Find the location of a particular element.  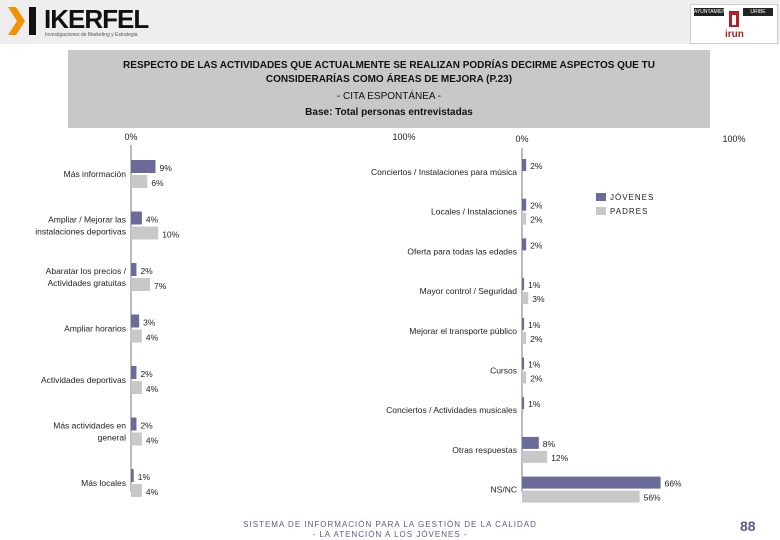

c1-category-label: Abaratar los precios / is located at coordinates (86, 271).